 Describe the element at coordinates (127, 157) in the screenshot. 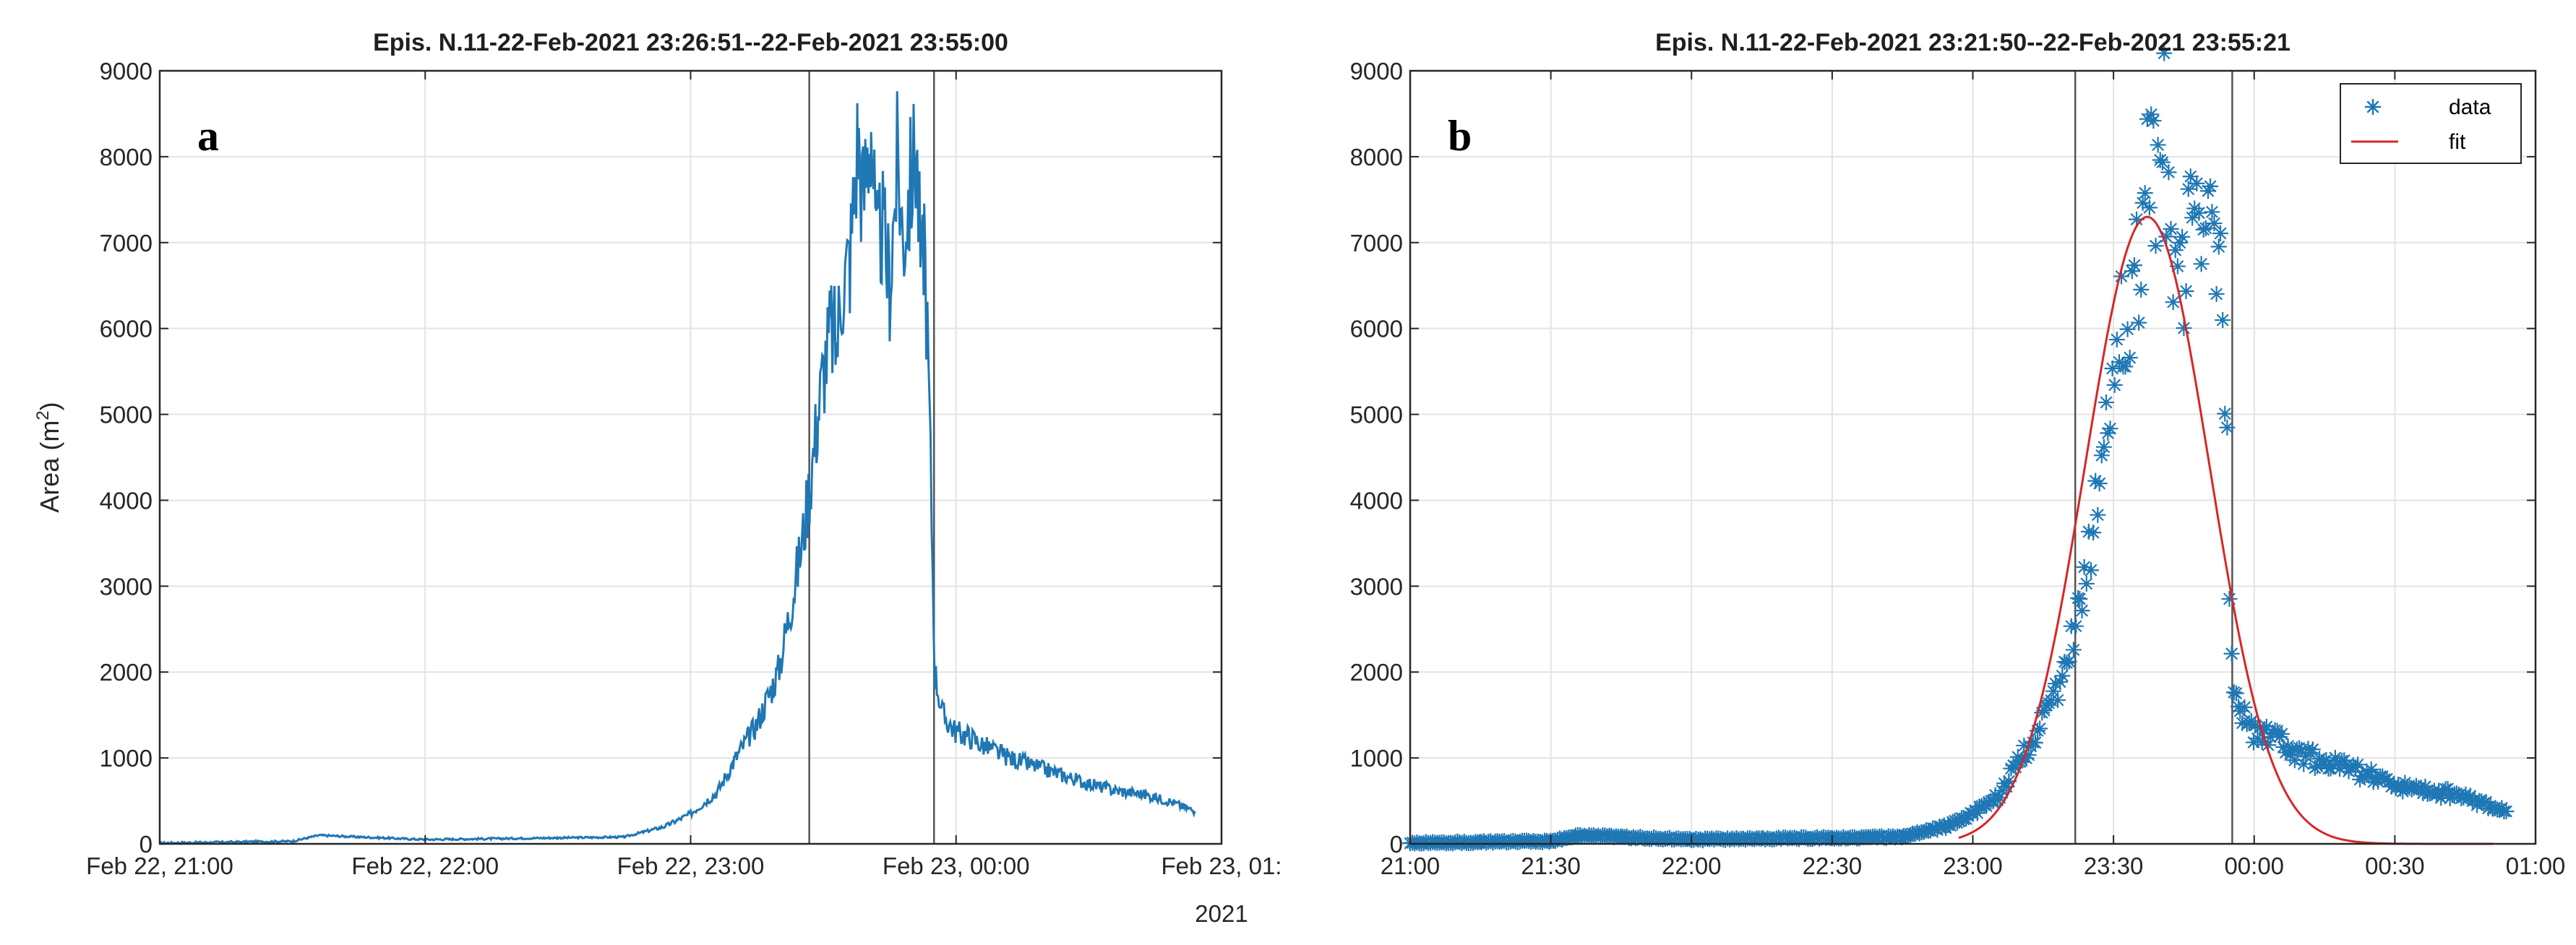

I see `y-tick-label: 8000` at that location.